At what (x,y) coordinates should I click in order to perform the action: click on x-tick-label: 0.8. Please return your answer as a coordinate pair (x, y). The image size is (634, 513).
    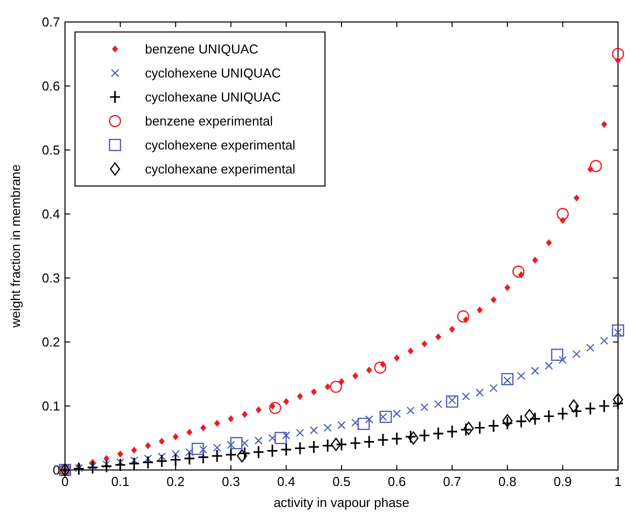
    Looking at the image, I should click on (507, 481).